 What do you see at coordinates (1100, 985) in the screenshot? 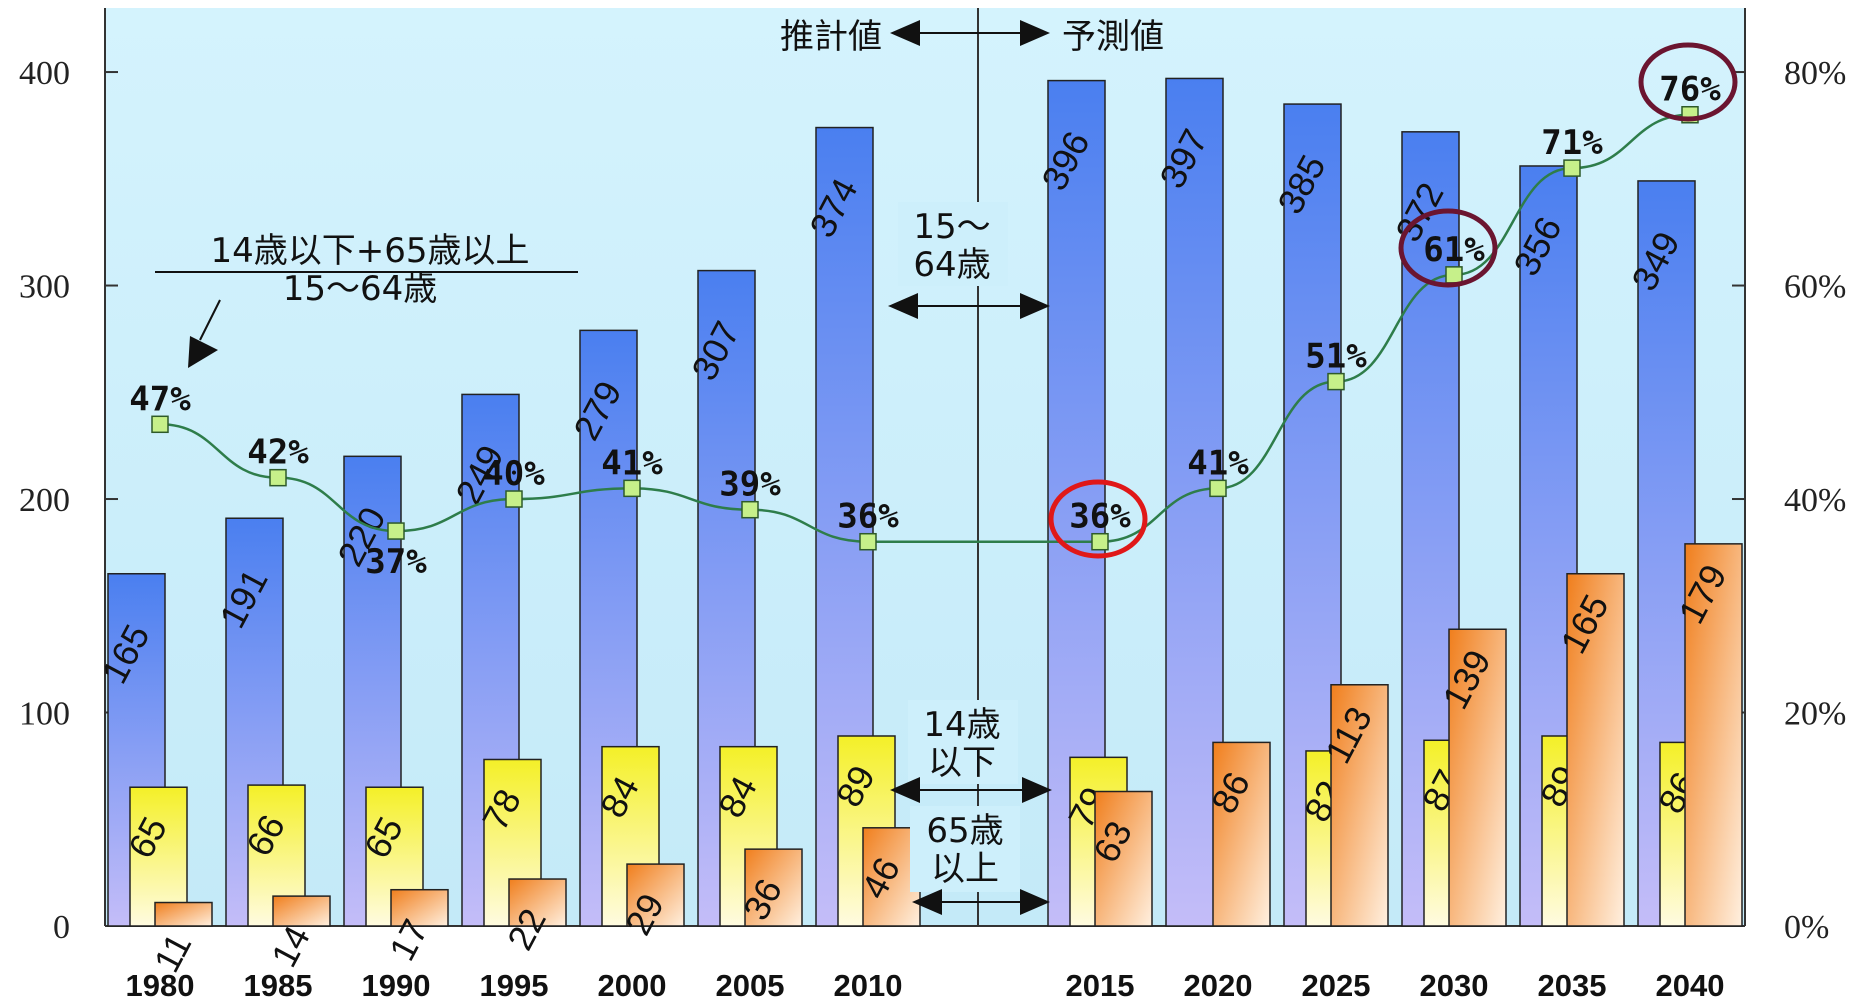
I see `x-tick-label: 2015` at bounding box center [1100, 985].